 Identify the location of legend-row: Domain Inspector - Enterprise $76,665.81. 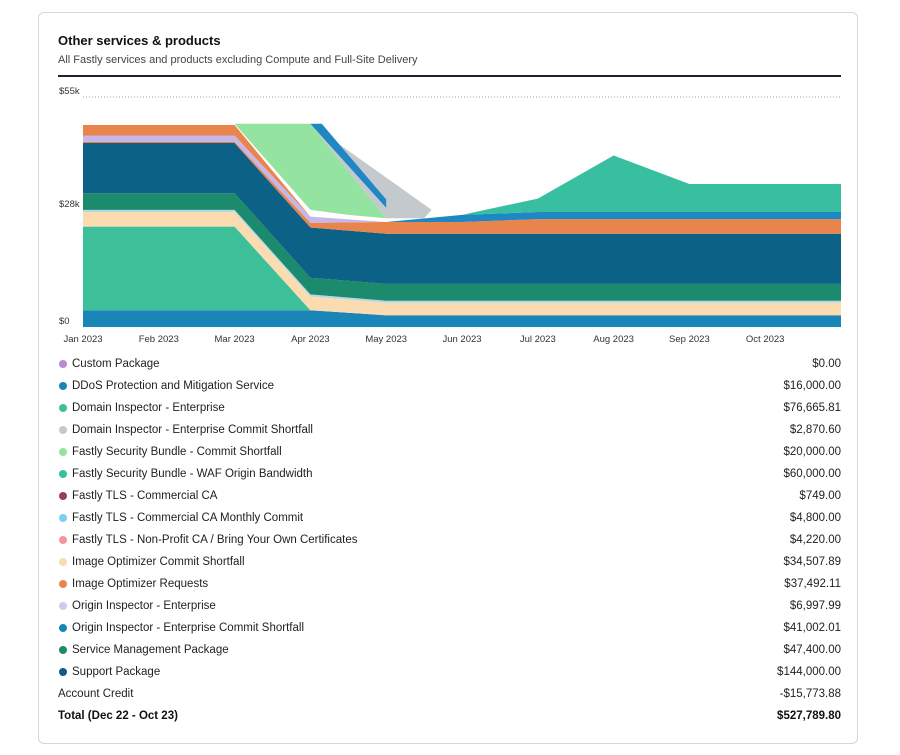
(449, 408).